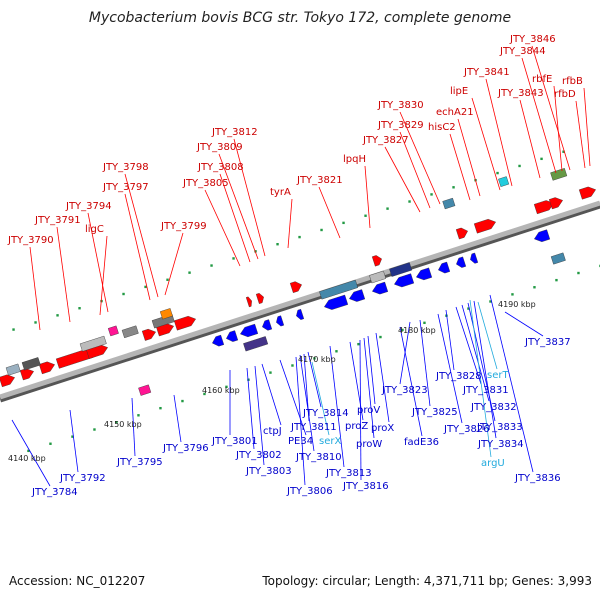 The width and height of the screenshot is (600, 600). Describe the element at coordinates (77, 581) in the screenshot. I see `accession-text: Accession: NC_012207` at that location.